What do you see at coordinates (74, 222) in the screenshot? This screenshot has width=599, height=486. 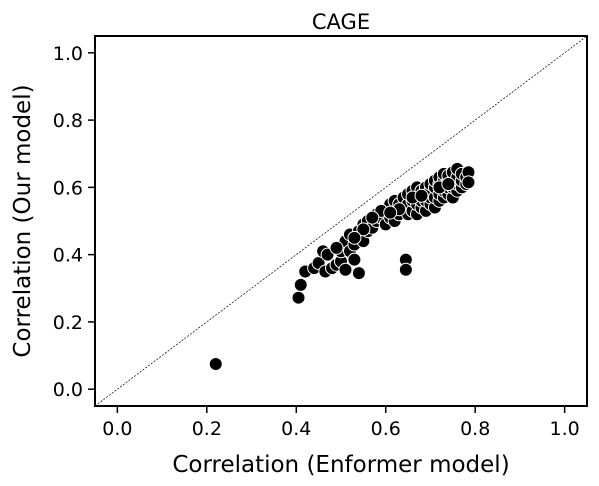 I see `y-axis-ticks: 0.0 0.2 0.4 0.6 0.8 1.0` at bounding box center [74, 222].